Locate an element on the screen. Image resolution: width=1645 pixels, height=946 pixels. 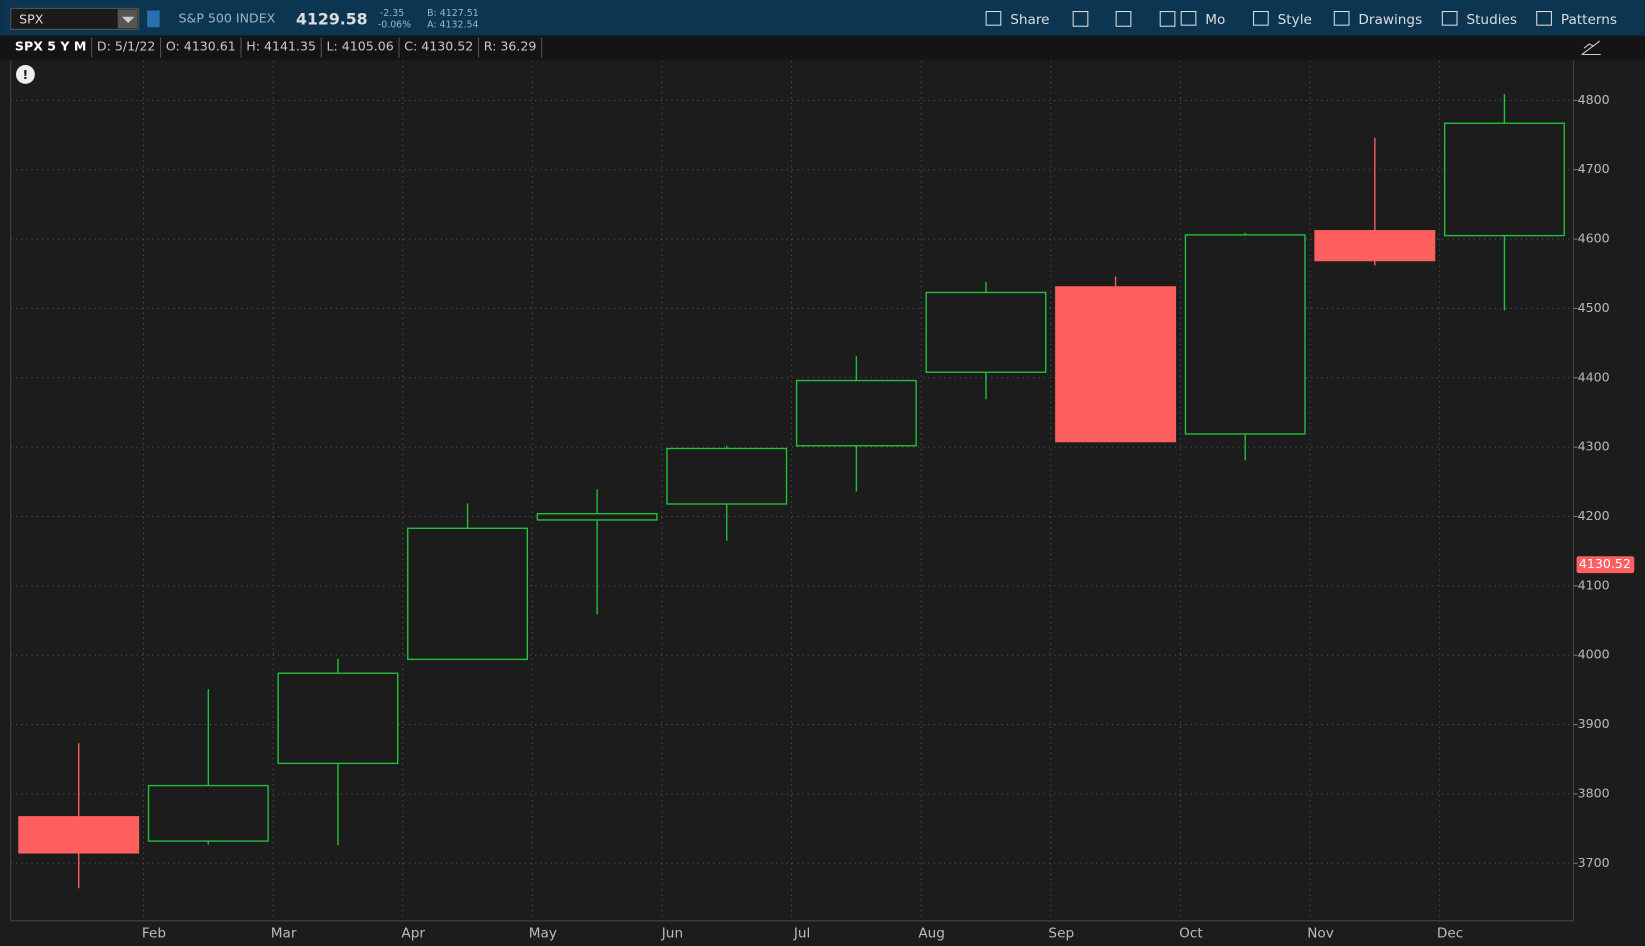
ask: A: 4132.54 is located at coordinates (452, 25).